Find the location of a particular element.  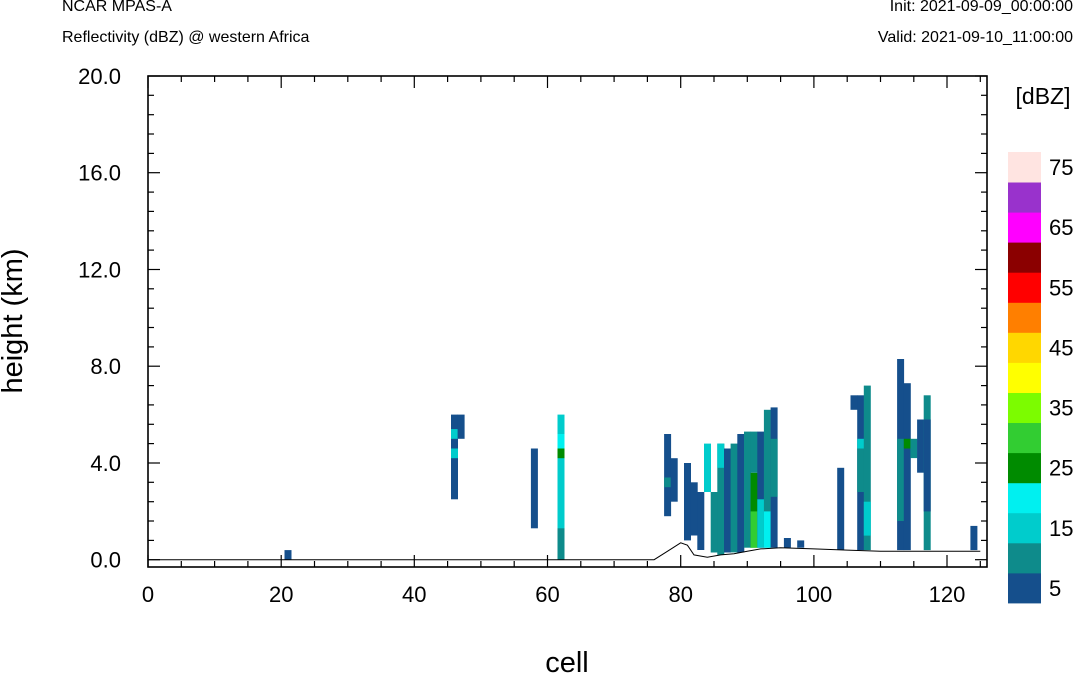

colorbar-label: 55 is located at coordinates (1061, 287).